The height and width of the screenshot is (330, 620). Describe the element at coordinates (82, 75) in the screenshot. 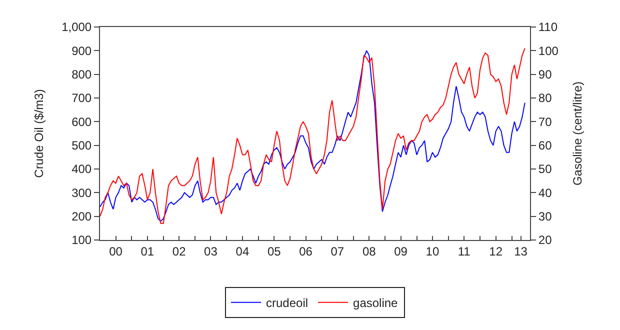

I see `y-tick-label: 800` at that location.